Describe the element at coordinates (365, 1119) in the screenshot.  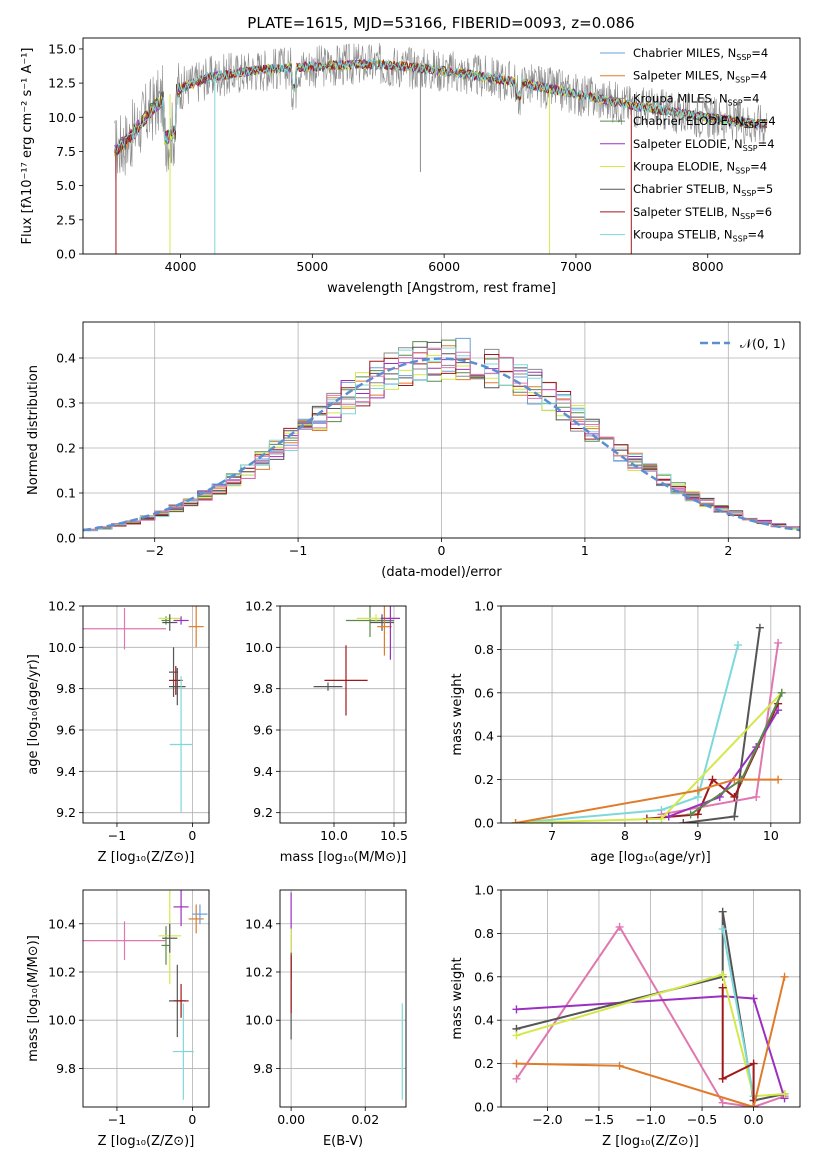
I see `mass_vs_ebv-xtick-label: 0.02` at that location.